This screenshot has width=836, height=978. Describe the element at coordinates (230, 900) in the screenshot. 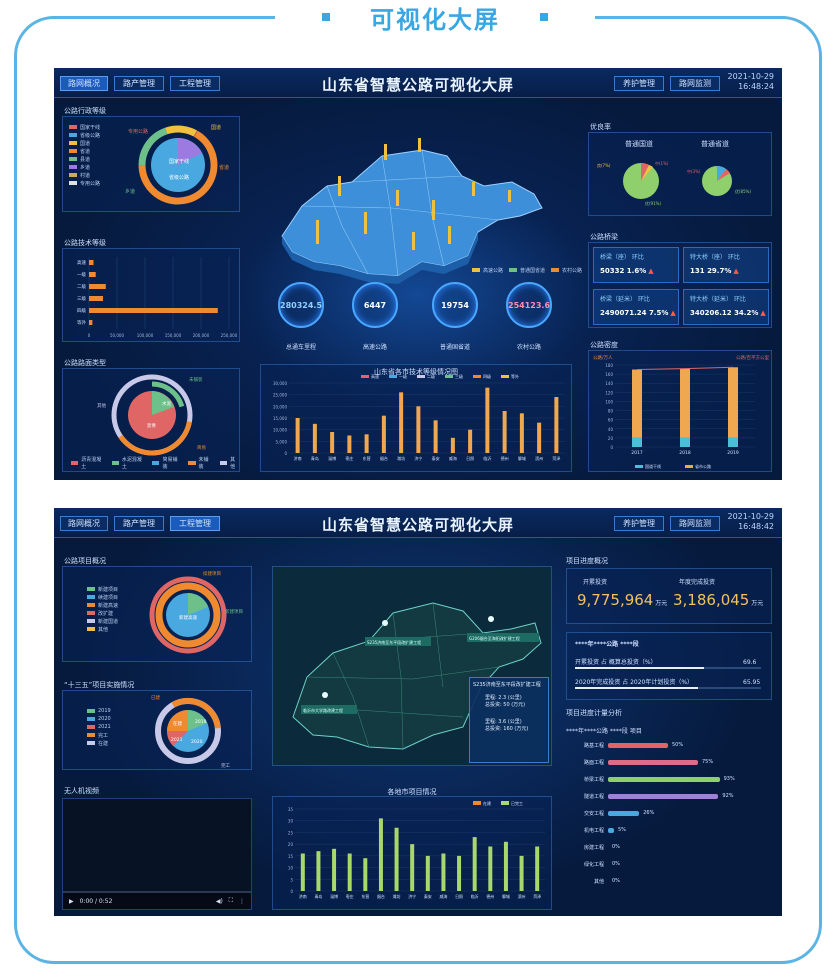

I see `fullscreen-icon: ⛶` at that location.